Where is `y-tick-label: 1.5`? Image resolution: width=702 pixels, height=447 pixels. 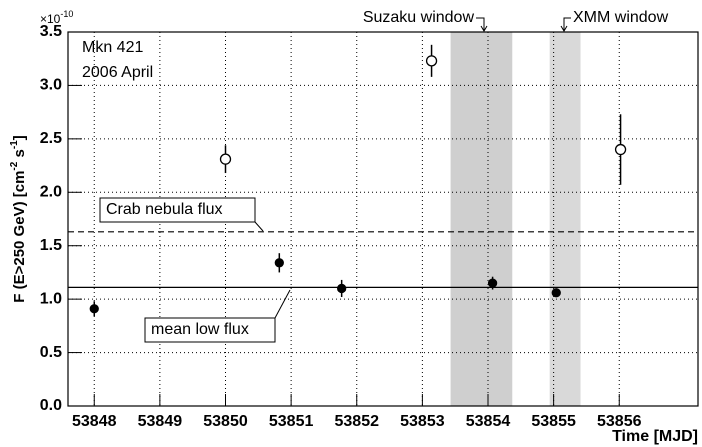 y-tick-label: 1.5 is located at coordinates (51, 245).